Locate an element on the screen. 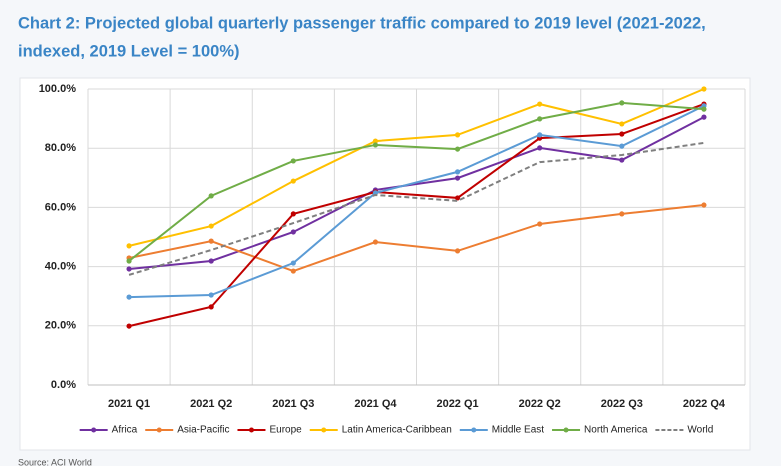 The width and height of the screenshot is (781, 466). legend-item: Asia-Pacific is located at coordinates (187, 430).